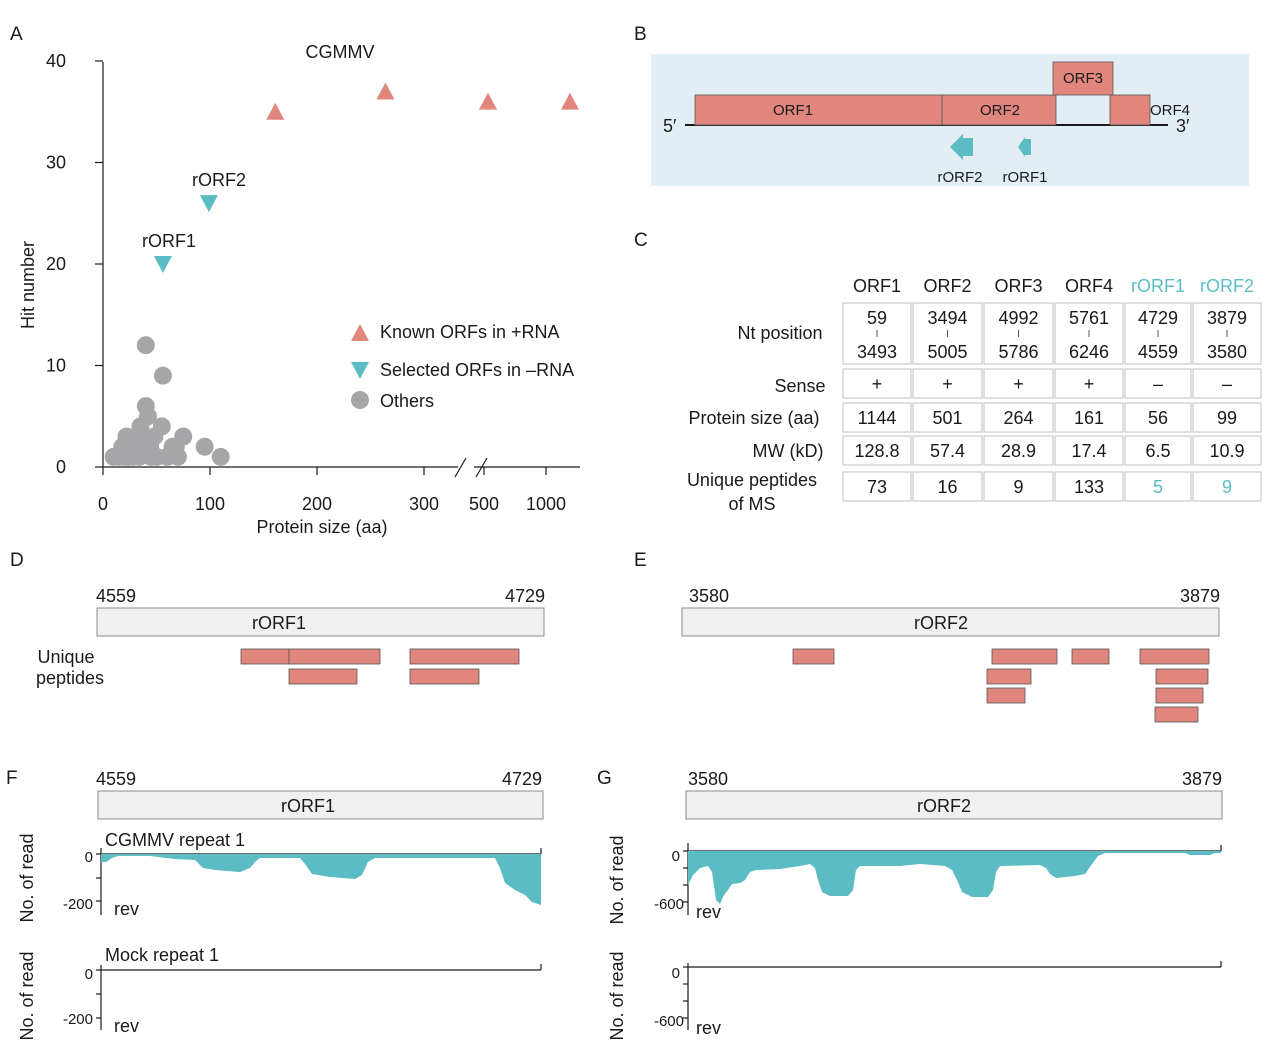 This screenshot has height=1063, width=1269. I want to click on x-tick-label: 1000, so click(546, 504).